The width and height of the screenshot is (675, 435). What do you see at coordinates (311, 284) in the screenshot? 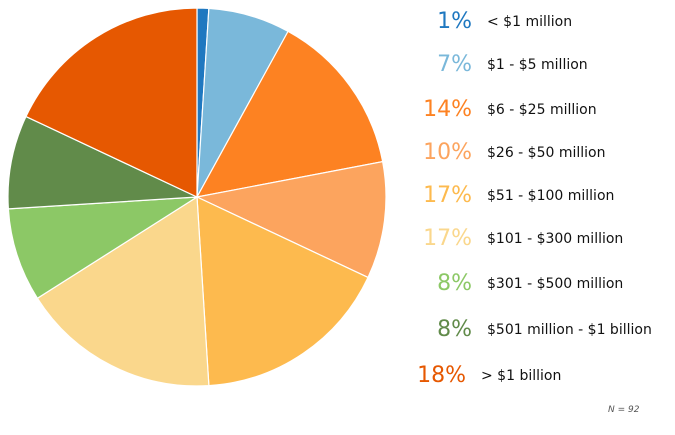
I see `legend-item: 8% $301 - $500 million` at bounding box center [311, 284].